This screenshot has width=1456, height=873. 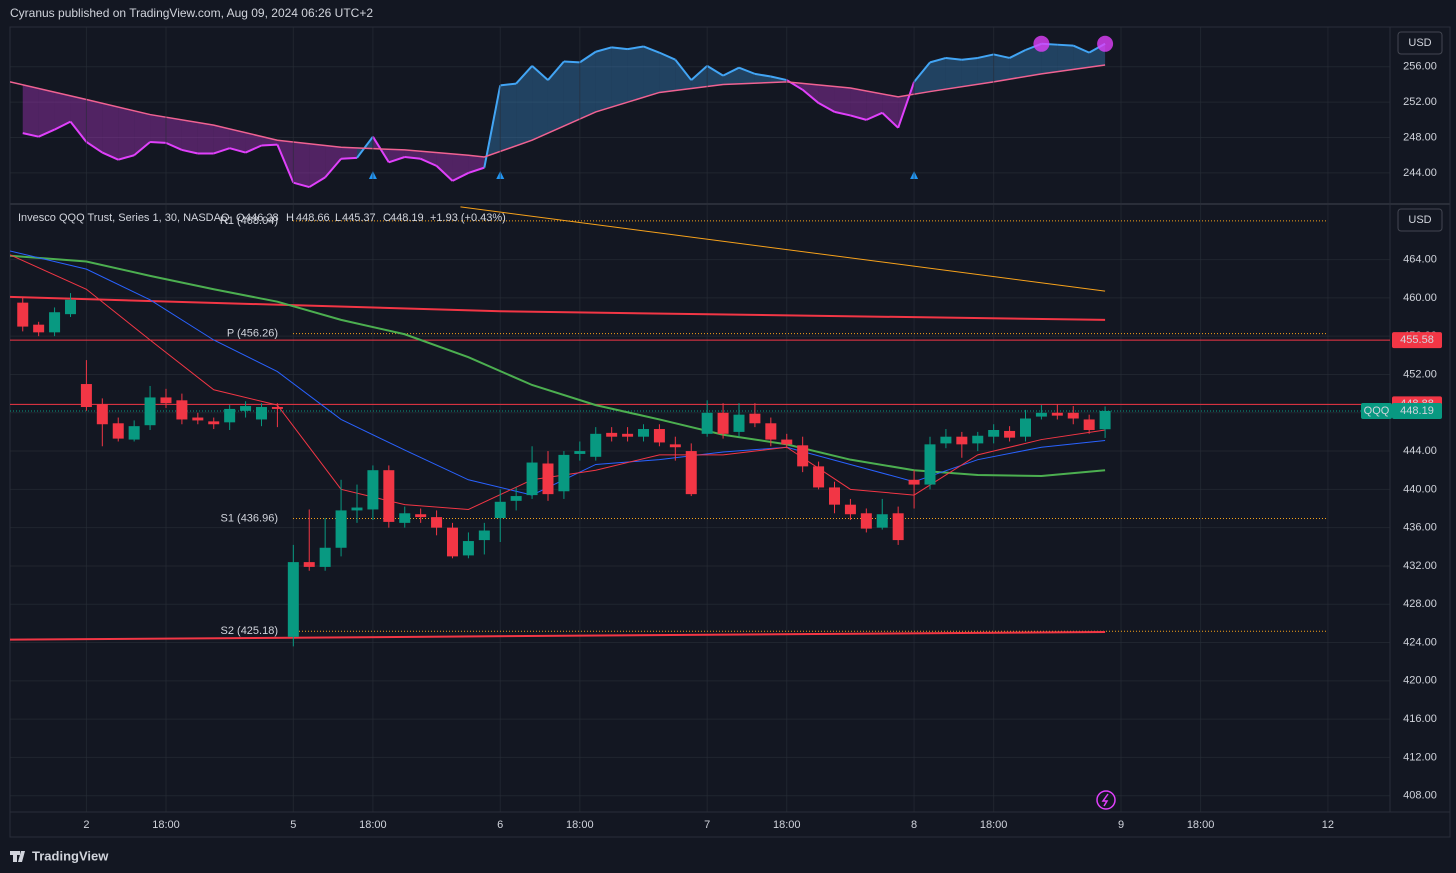 I want to click on y-tick-label: 436.00, so click(x=1420, y=528).